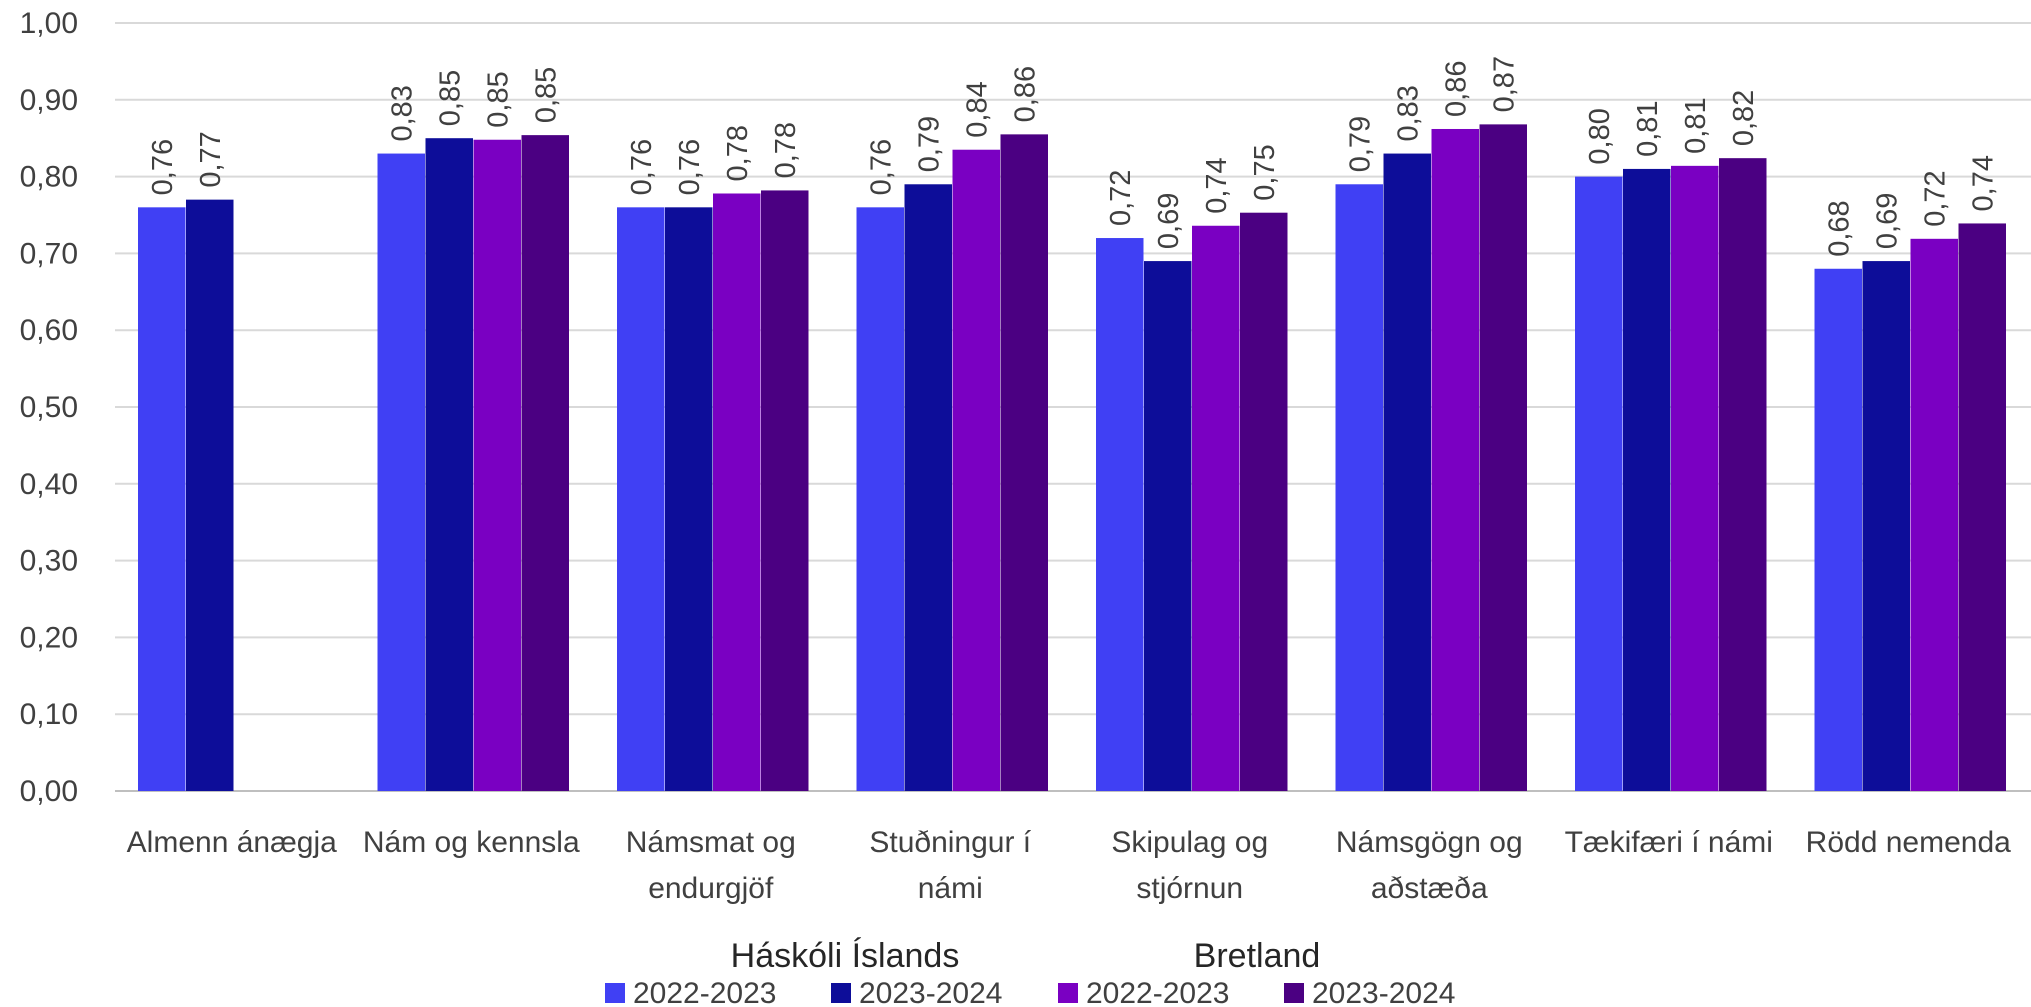  Describe the element at coordinates (950, 888) in the screenshot. I see `category-label: námi` at that location.